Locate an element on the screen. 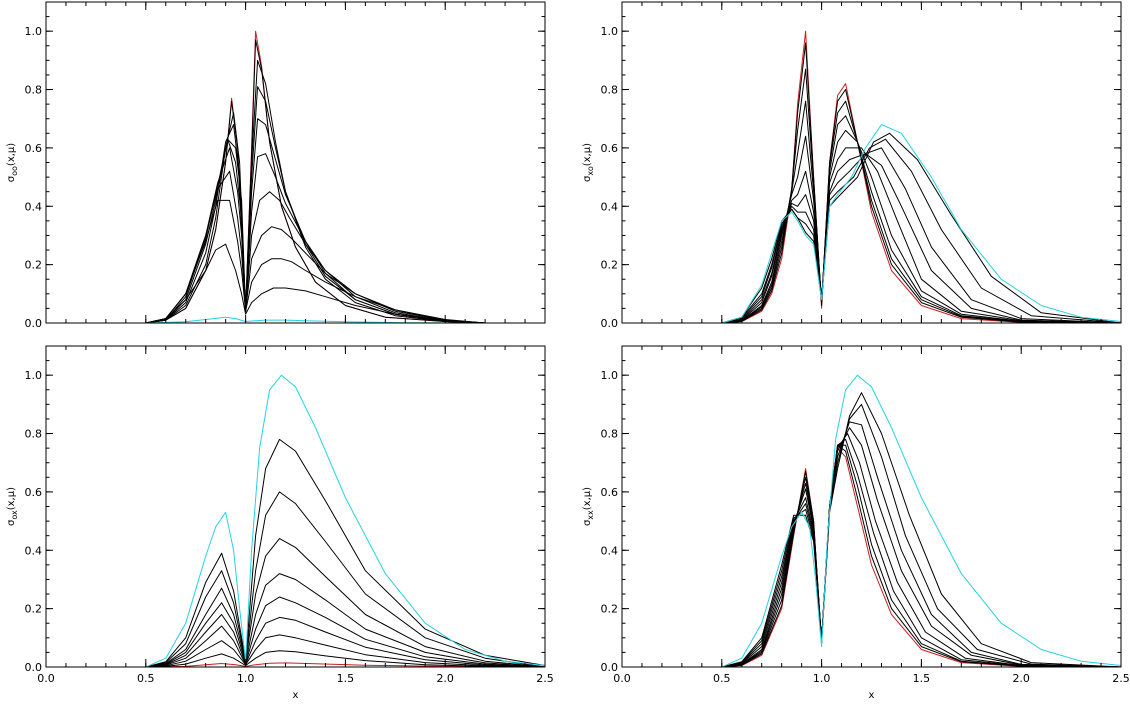 The width and height of the screenshot is (1130, 704). y-axis-title: σoo(x,μ) is located at coordinates (12, 163).